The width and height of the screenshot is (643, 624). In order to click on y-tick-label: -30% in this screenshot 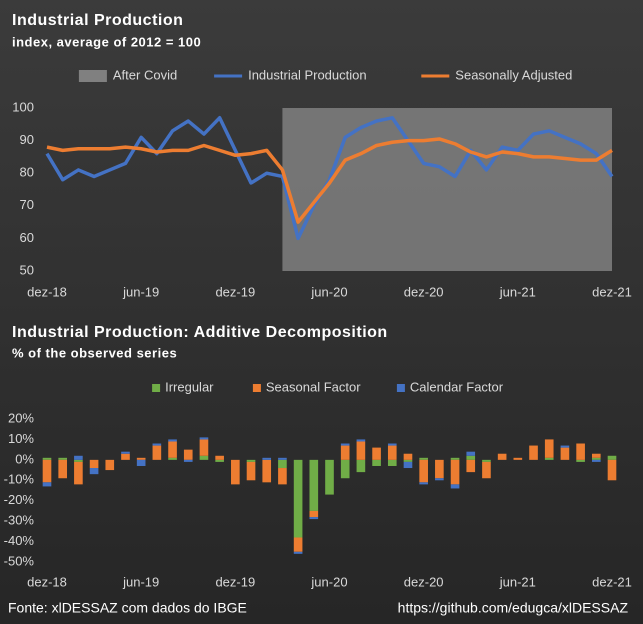, I will do `click(19, 520)`.